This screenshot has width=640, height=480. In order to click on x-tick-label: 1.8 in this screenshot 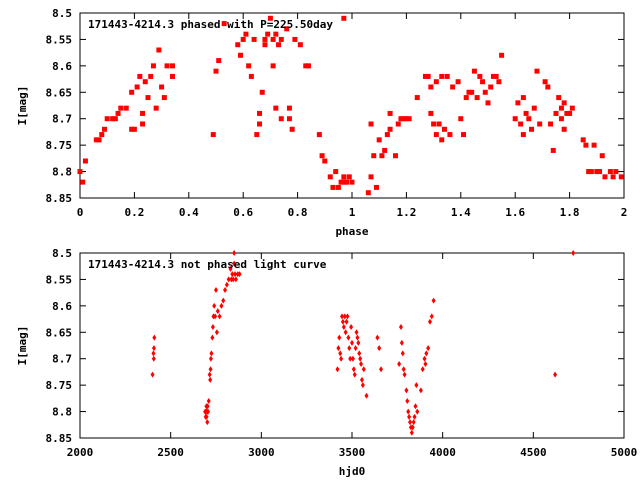, I will do `click(570, 212)`.